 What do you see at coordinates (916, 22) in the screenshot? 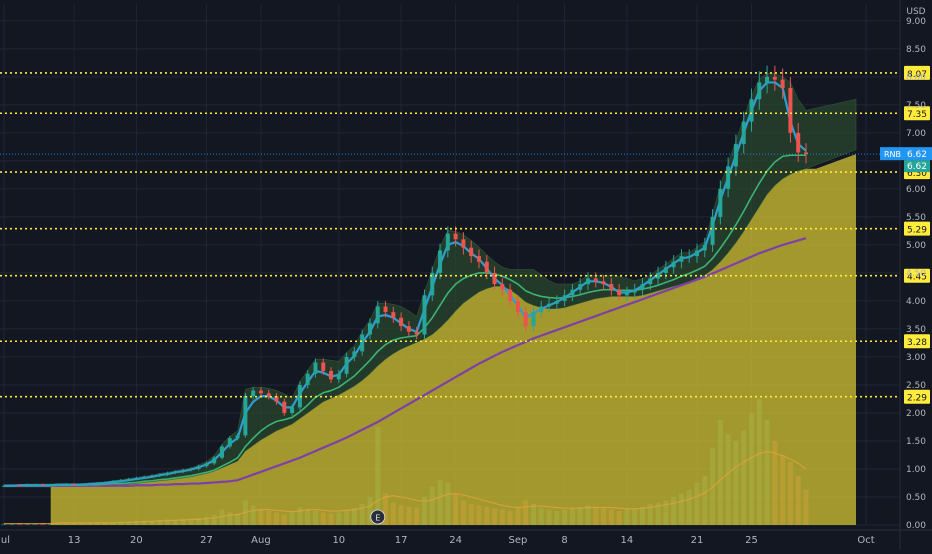
I see `y-tick-label: 9.00` at bounding box center [916, 22].